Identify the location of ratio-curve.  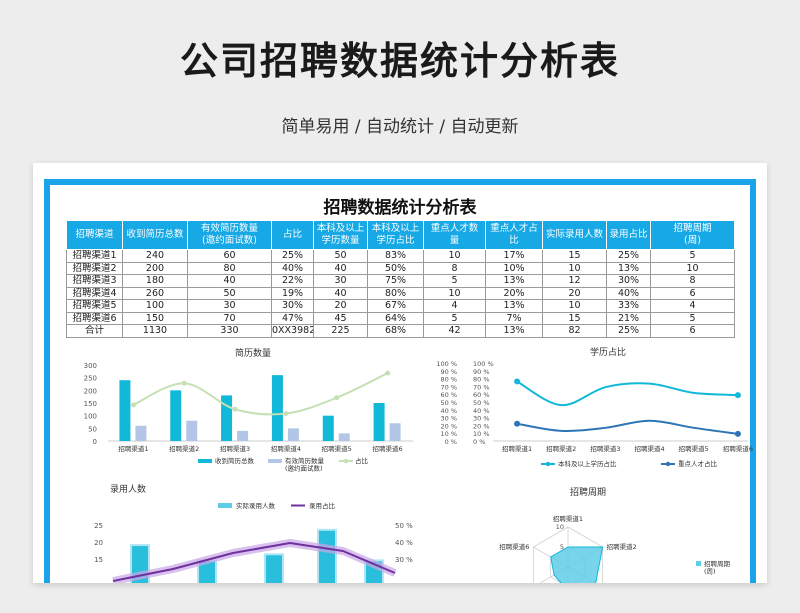
(260, 394).